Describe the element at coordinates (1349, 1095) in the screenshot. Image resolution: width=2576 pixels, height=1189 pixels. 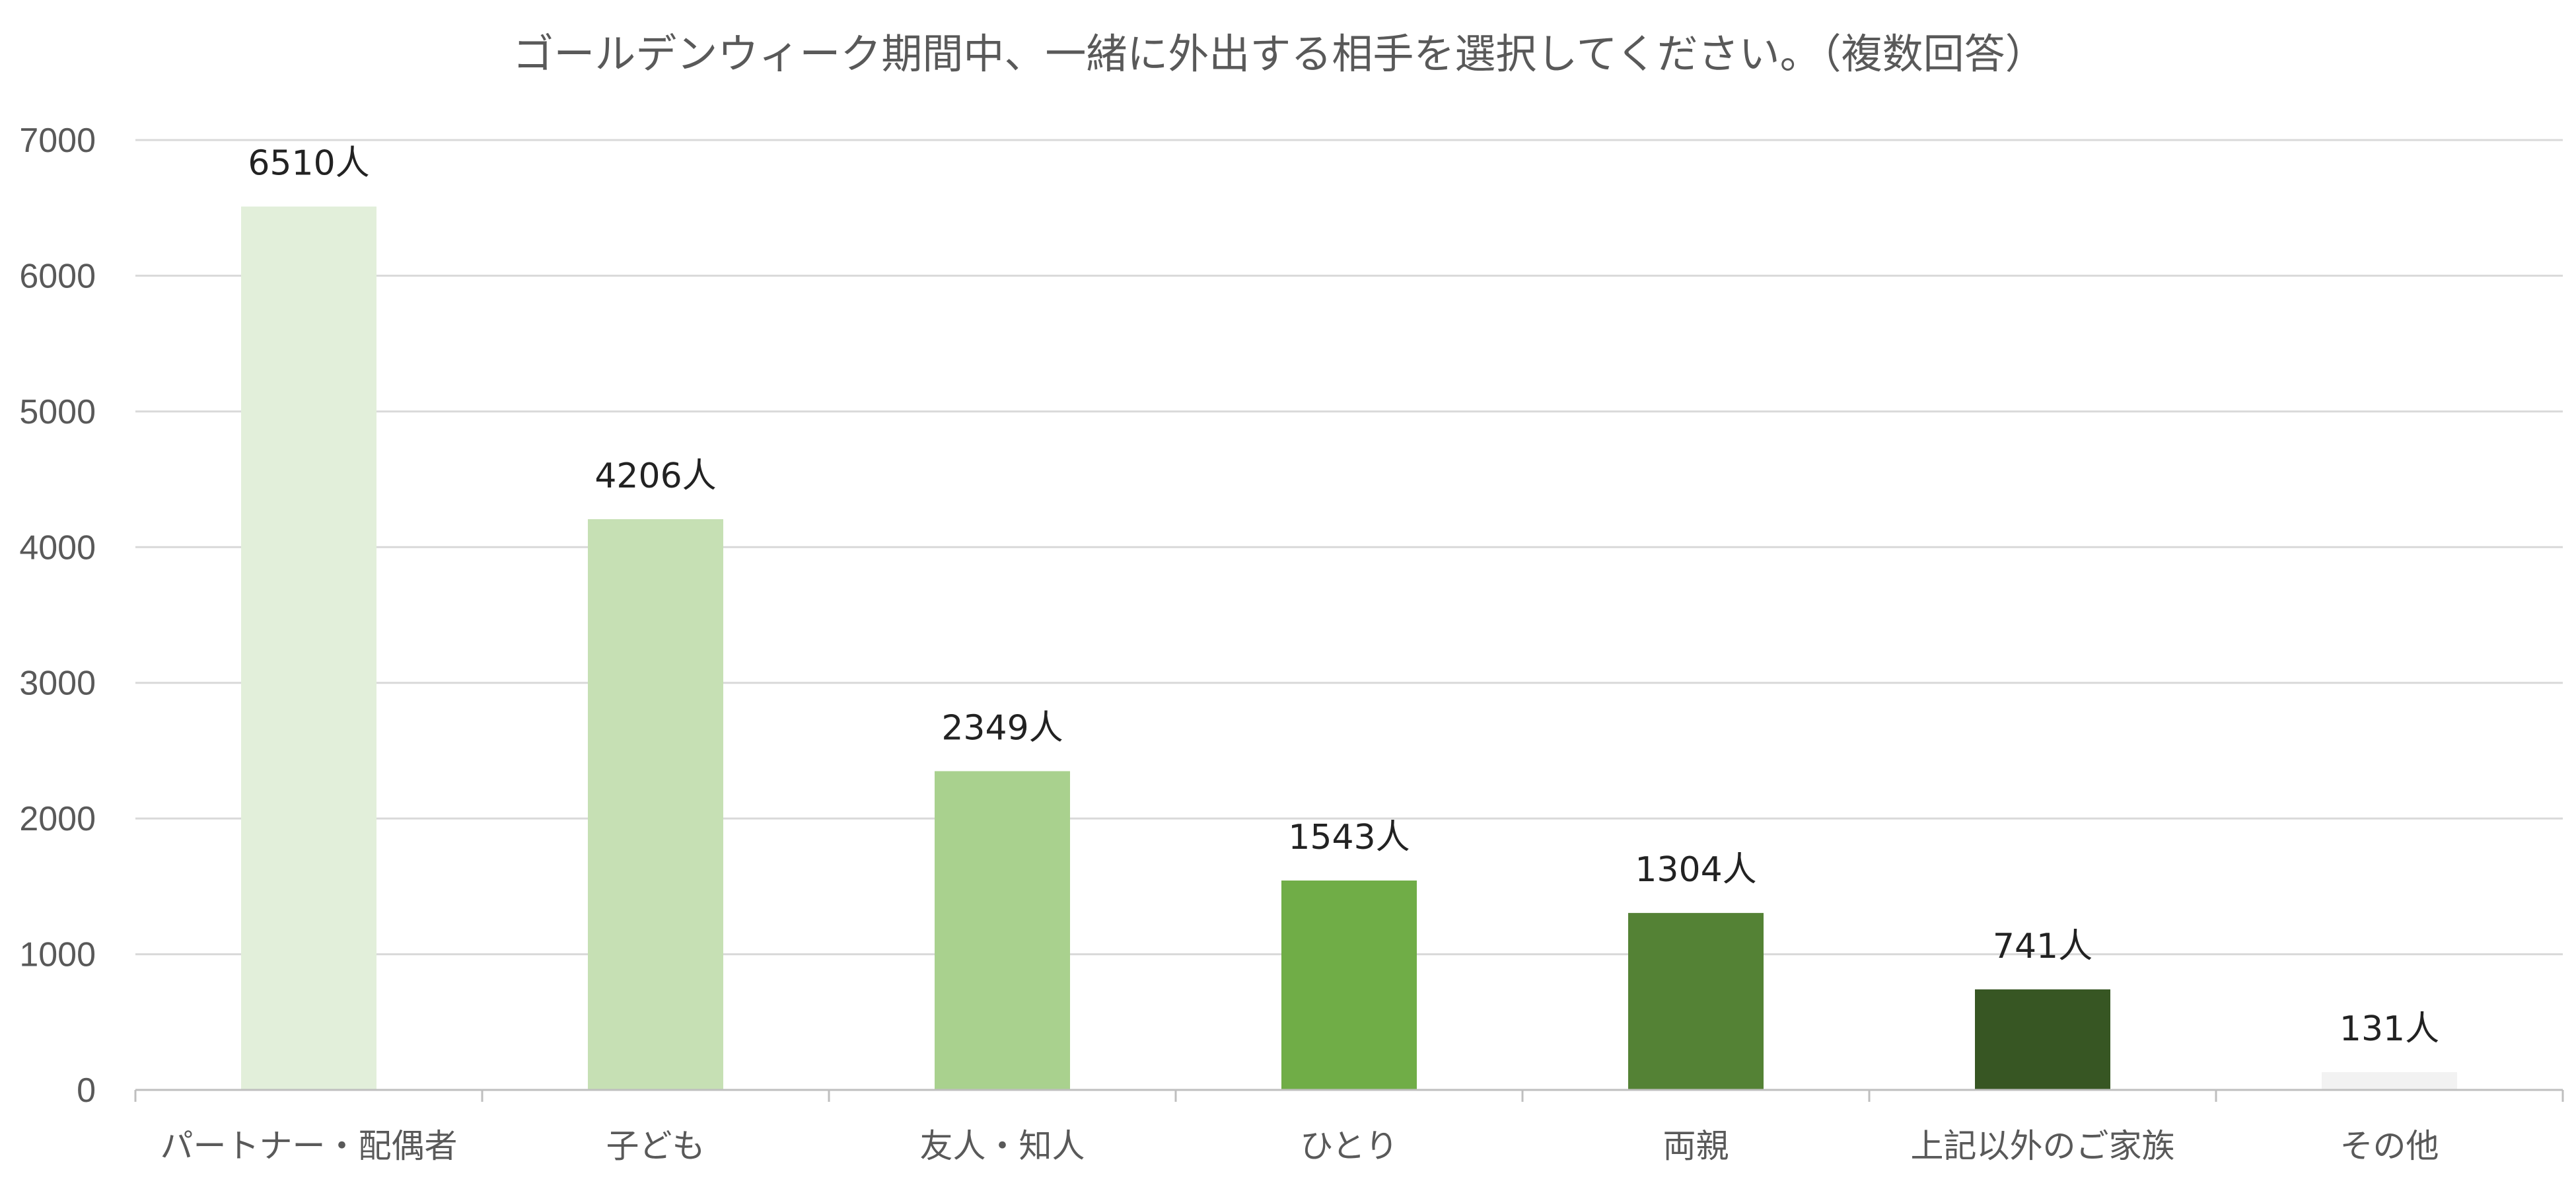
I see `x-axis` at that location.